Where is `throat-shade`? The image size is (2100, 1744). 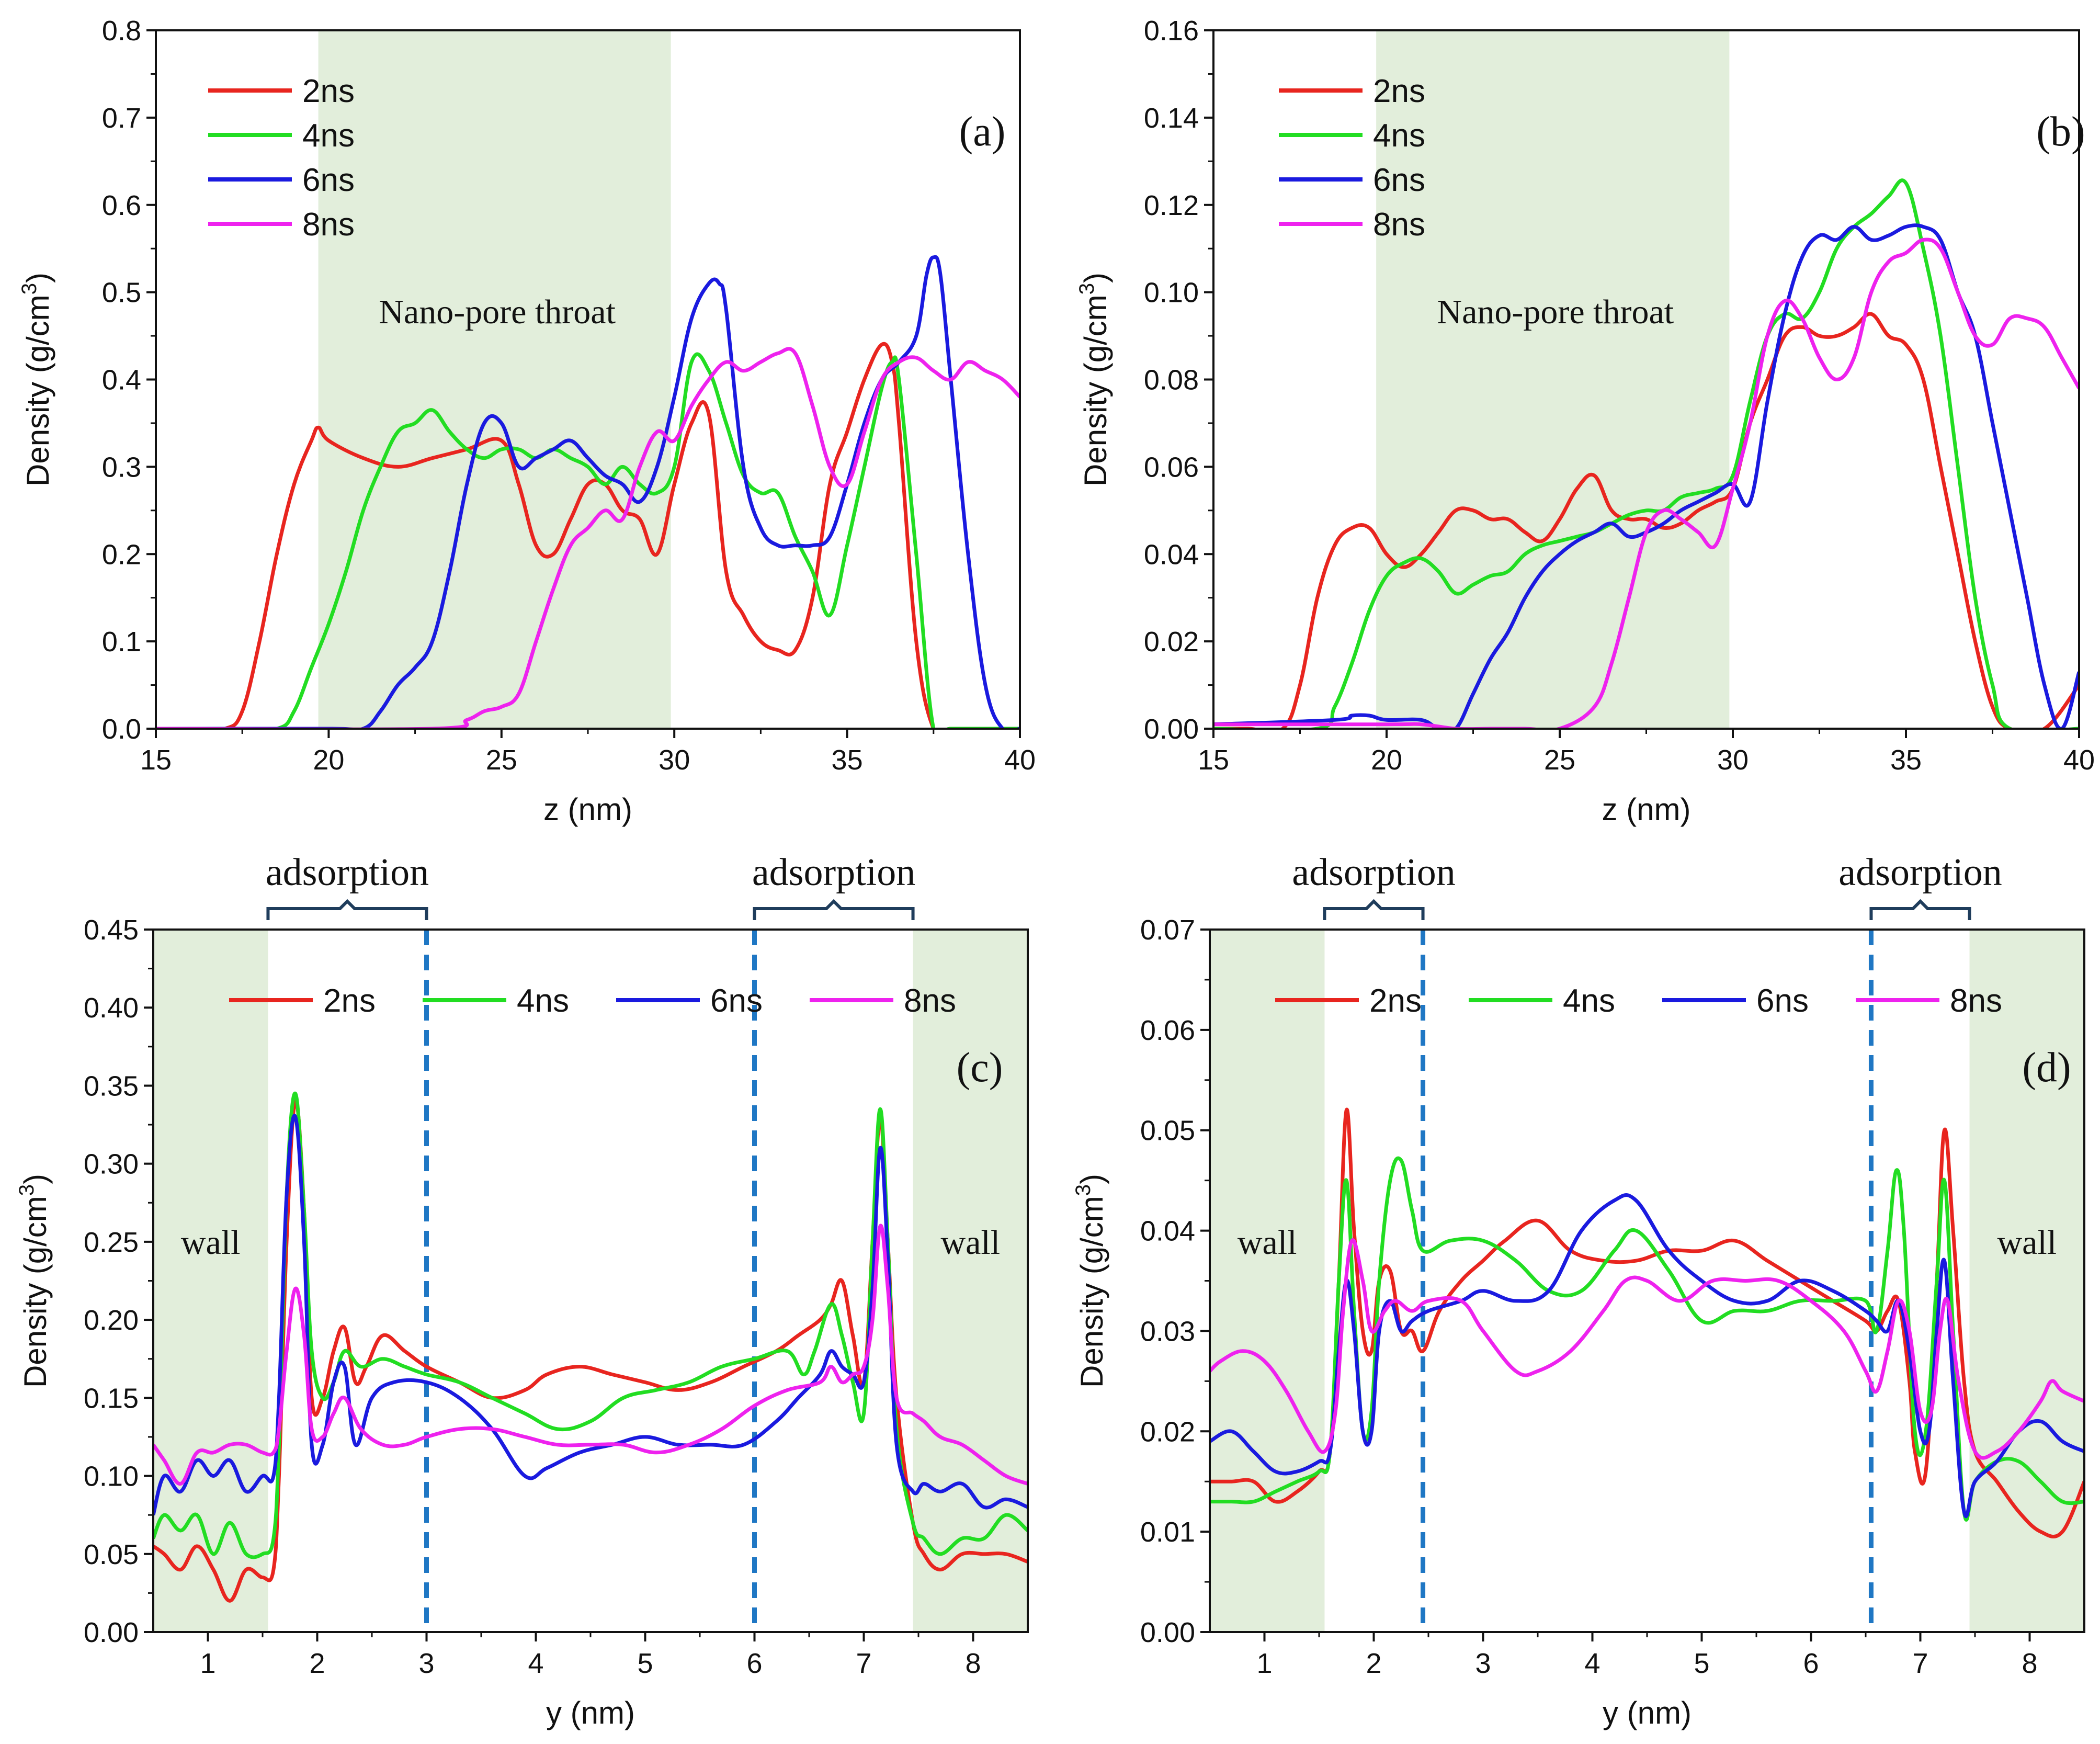
throat-shade is located at coordinates (1553, 380).